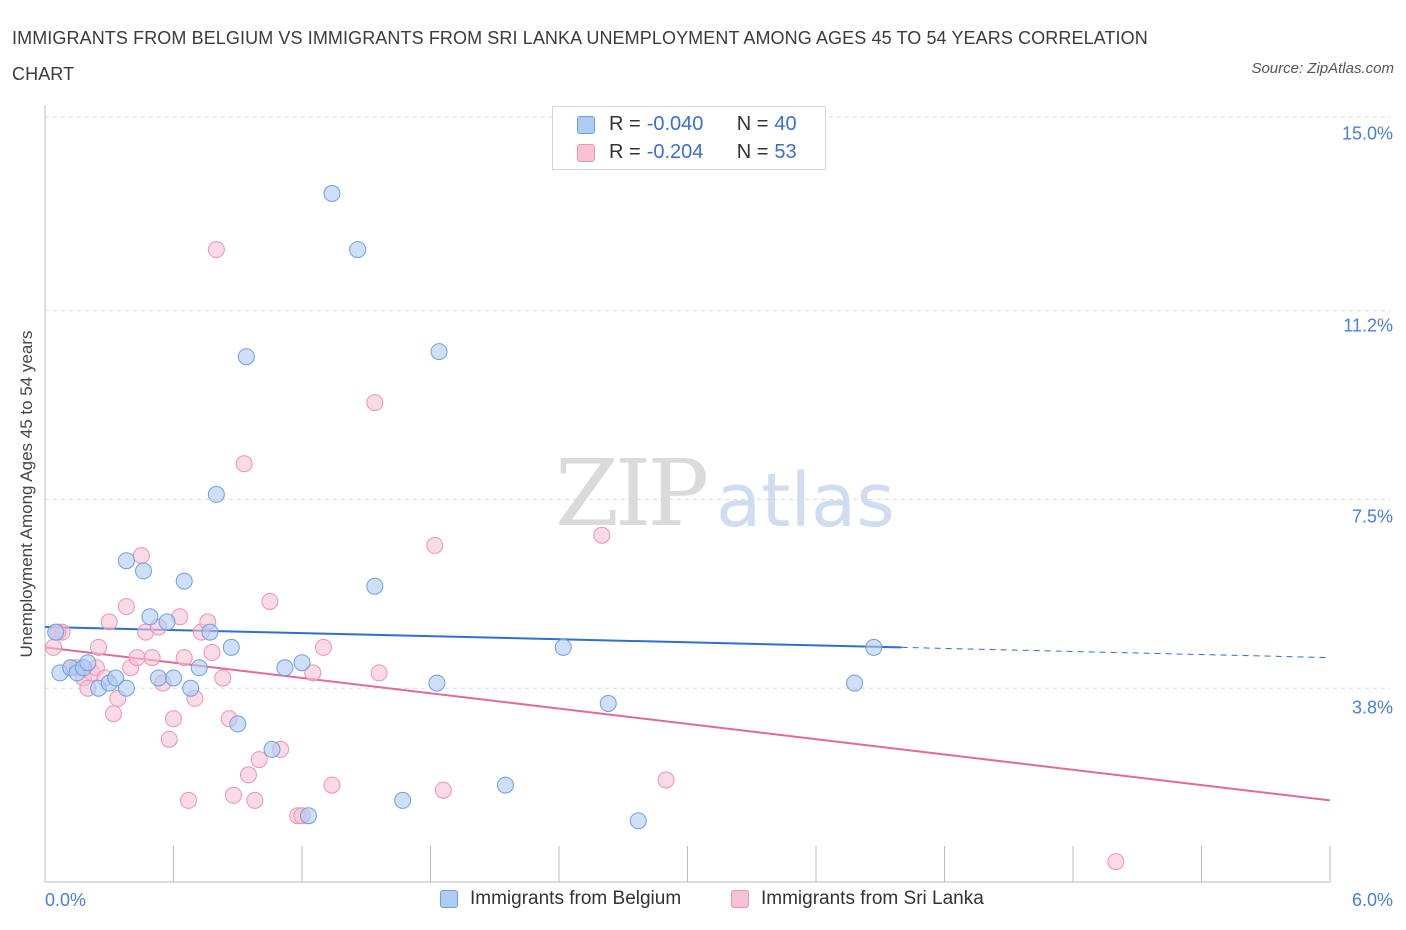  Describe the element at coordinates (675, 152) in the screenshot. I see `r-value: -0.204` at that location.